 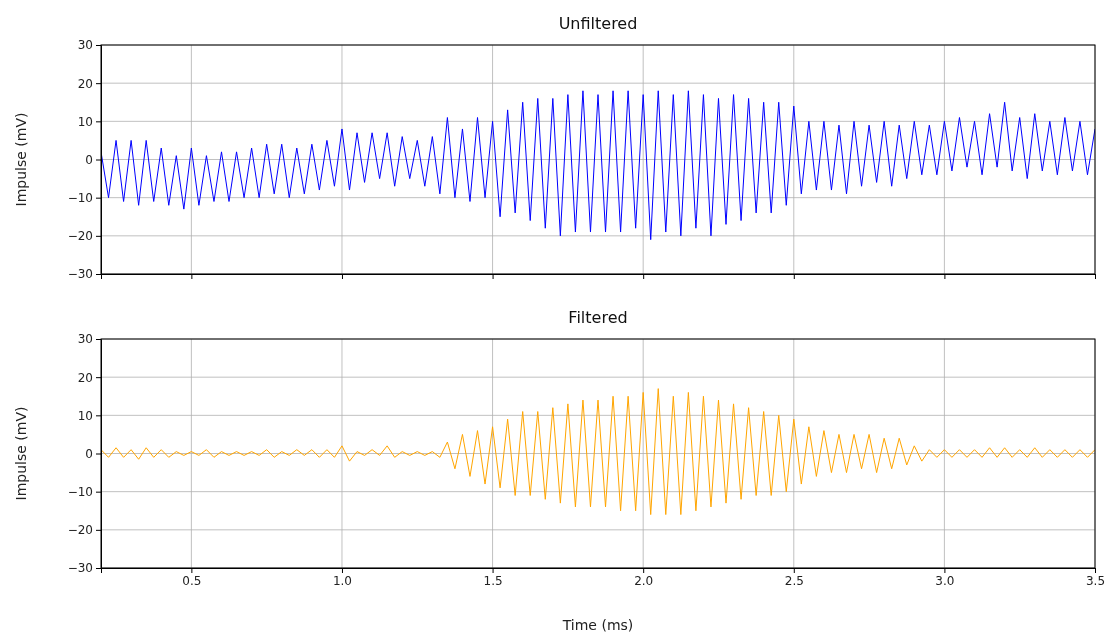 What do you see at coordinates (644, 580) in the screenshot?
I see `x-tick-label: 2.0` at bounding box center [644, 580].